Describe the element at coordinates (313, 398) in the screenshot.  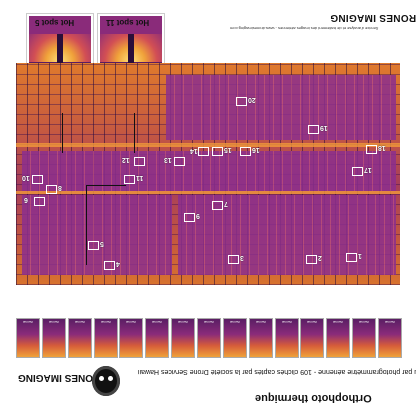
I see `footer-title: Orthophoto thermique` at that location.